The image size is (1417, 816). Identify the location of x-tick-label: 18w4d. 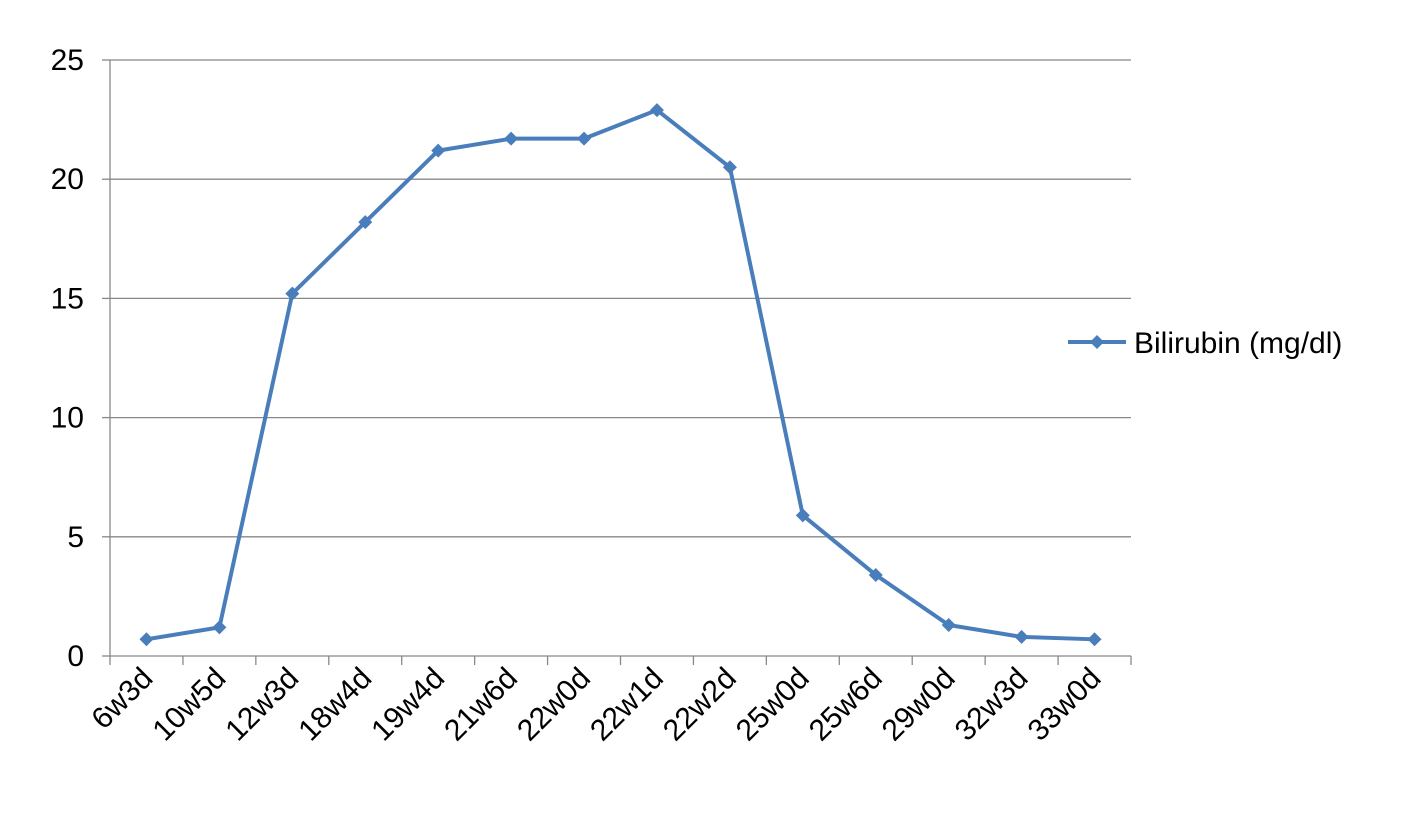
(335, 705).